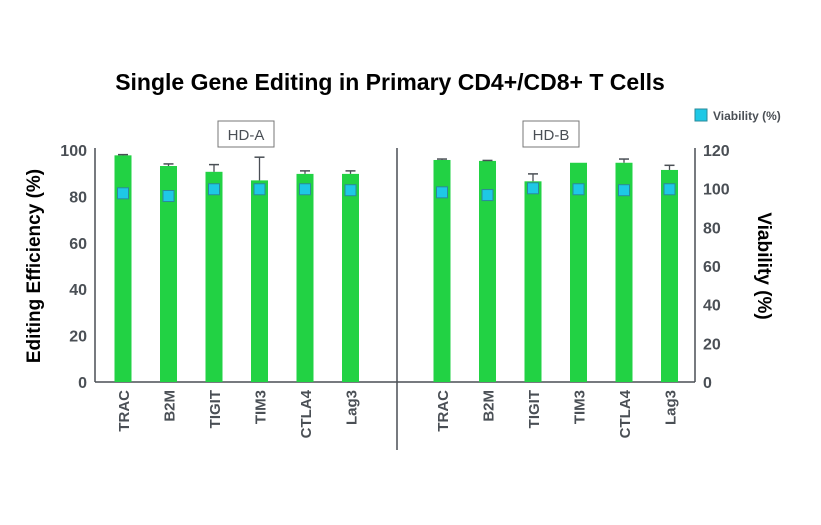  What do you see at coordinates (712, 228) in the screenshot?
I see `y2-tick-label: 80` at bounding box center [712, 228].